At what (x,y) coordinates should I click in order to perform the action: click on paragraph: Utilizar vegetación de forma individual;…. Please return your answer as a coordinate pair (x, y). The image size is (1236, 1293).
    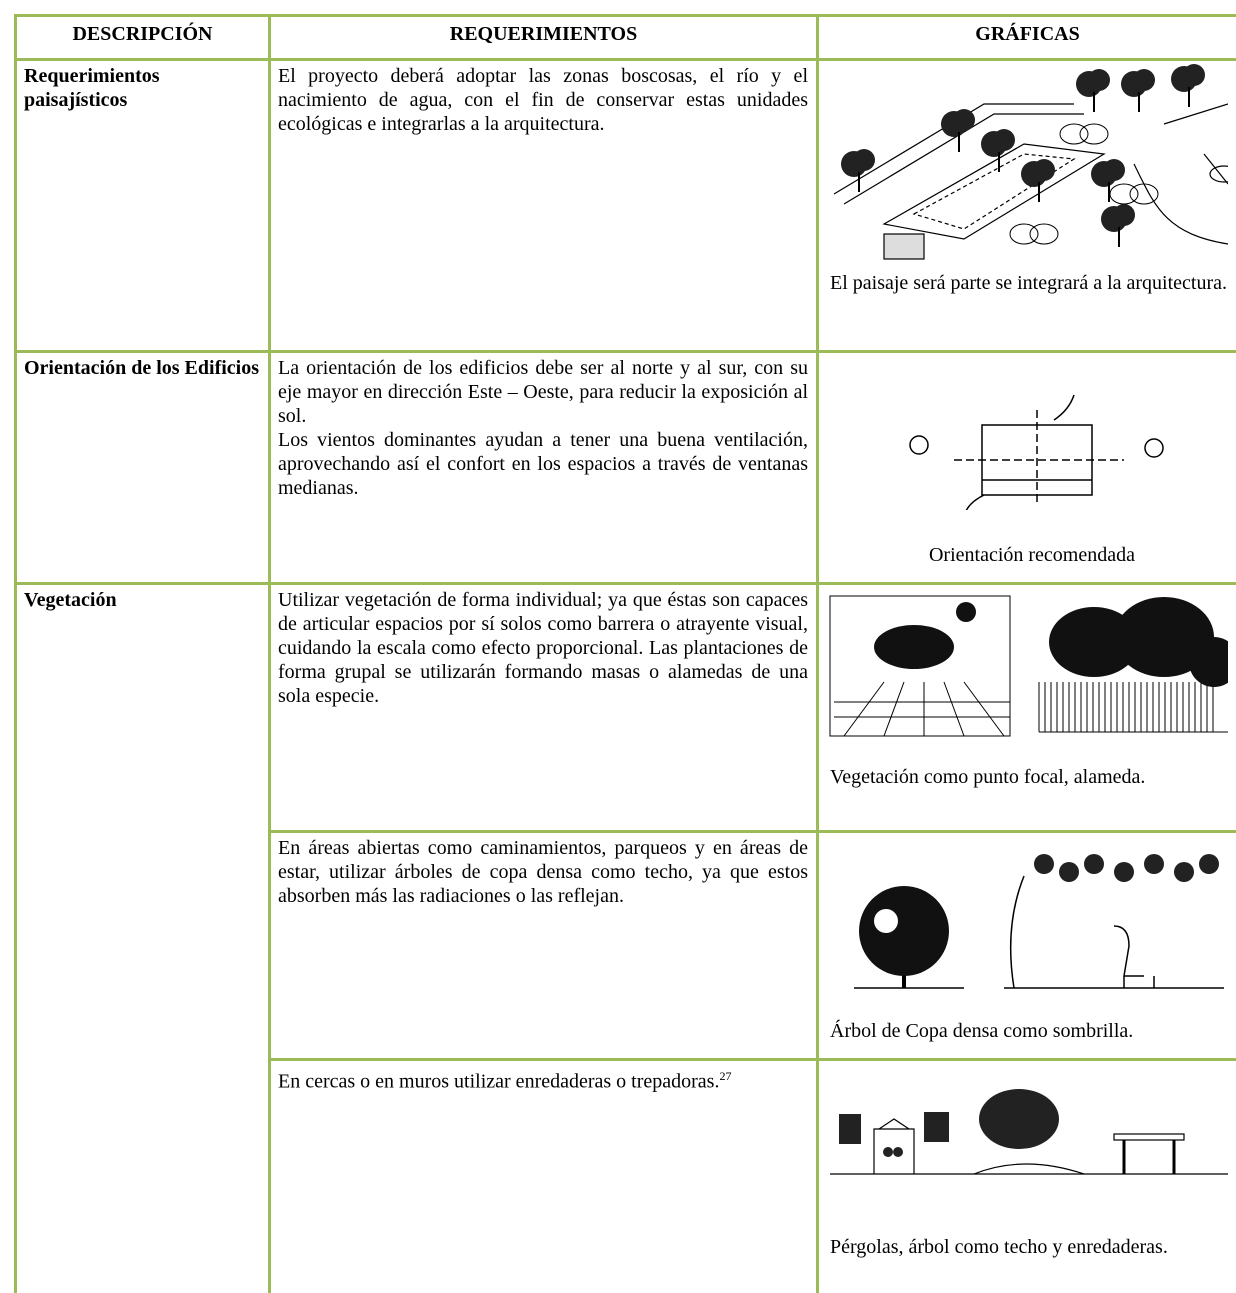
    Looking at the image, I should click on (543, 648).